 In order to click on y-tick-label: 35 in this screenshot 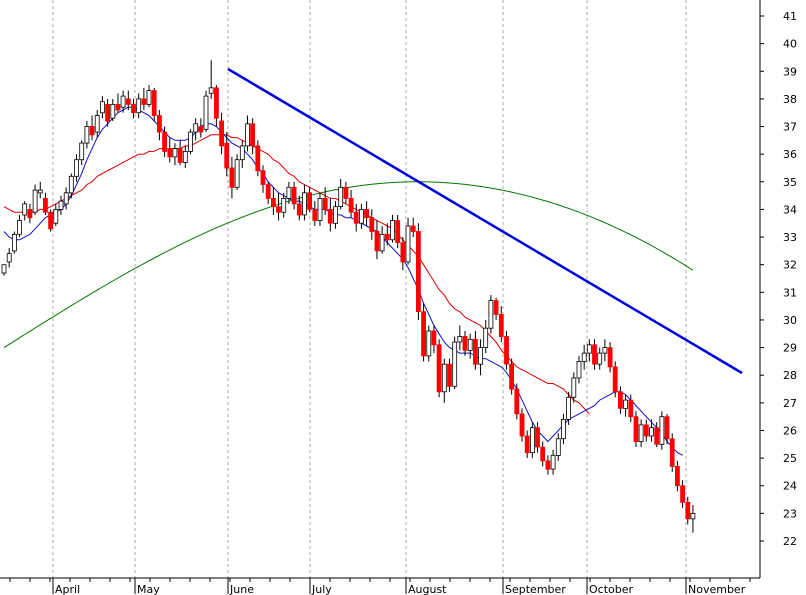, I will do `click(790, 182)`.